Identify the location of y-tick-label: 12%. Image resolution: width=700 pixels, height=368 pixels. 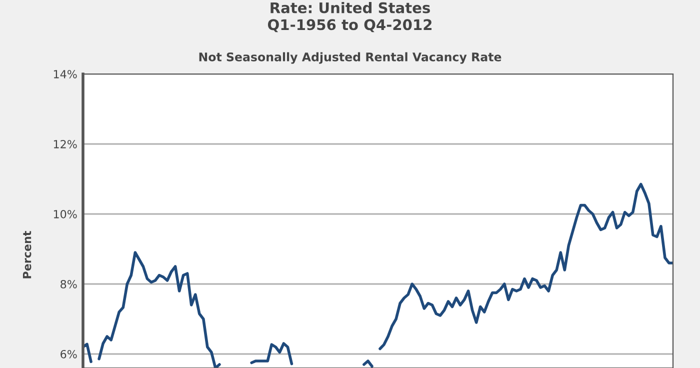
(65, 144).